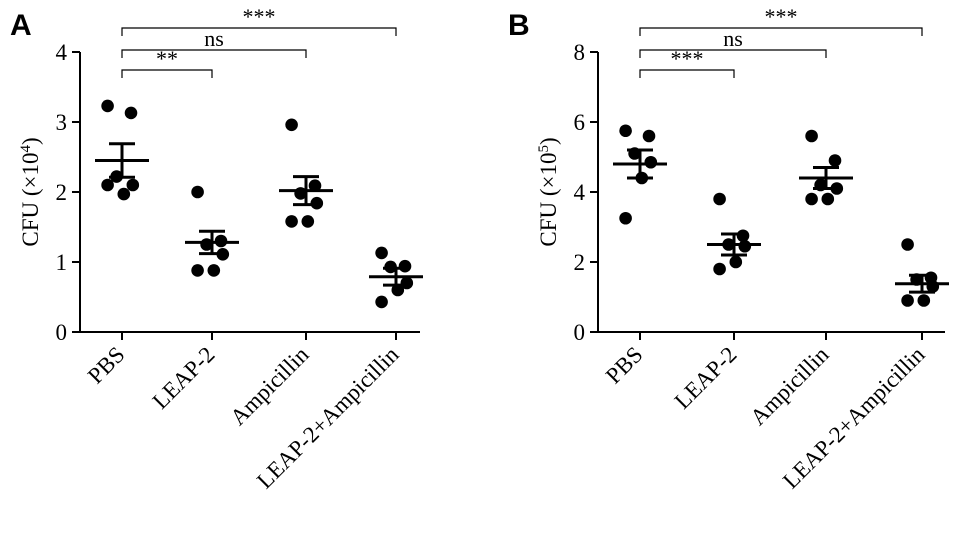  What do you see at coordinates (21, 25) in the screenshot?
I see `panel-letter: A` at bounding box center [21, 25].